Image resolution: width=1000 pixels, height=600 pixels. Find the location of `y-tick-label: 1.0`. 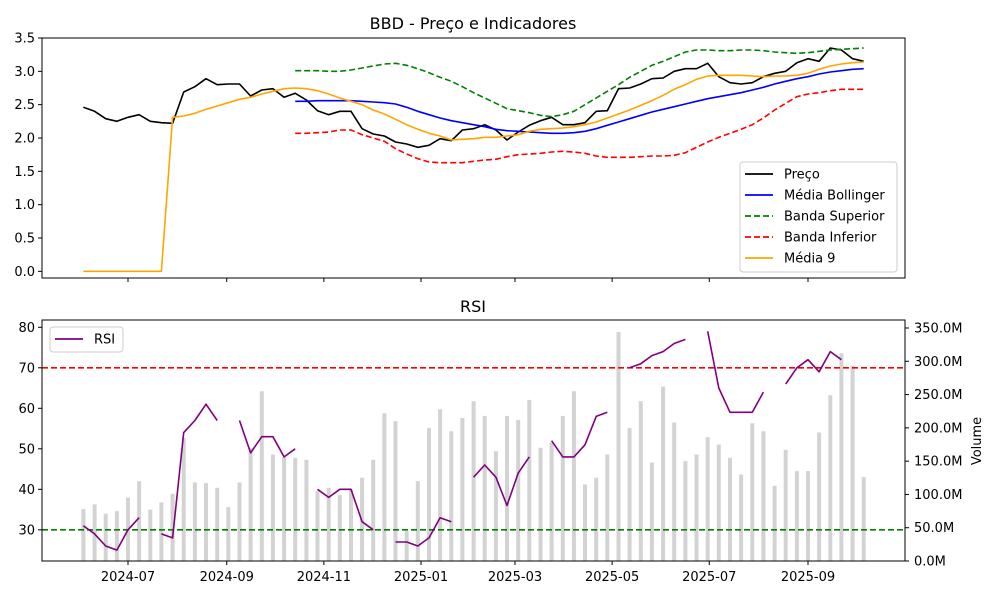

y-tick-label: 1.0 is located at coordinates (24, 205).